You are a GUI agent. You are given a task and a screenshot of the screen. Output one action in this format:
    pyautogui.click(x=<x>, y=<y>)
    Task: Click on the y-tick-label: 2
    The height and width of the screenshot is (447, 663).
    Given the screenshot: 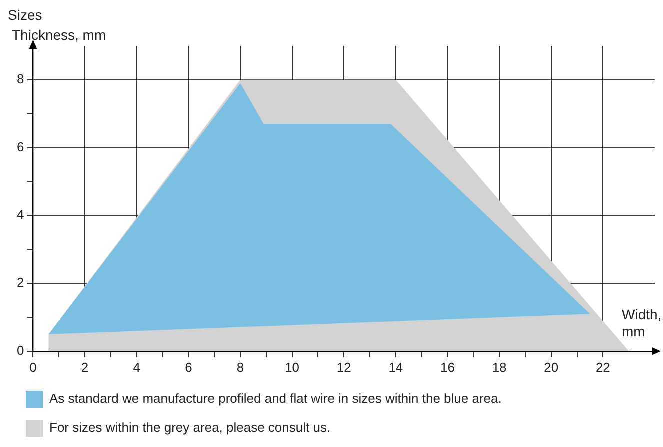 What is the action you would take?
    pyautogui.click(x=20, y=282)
    